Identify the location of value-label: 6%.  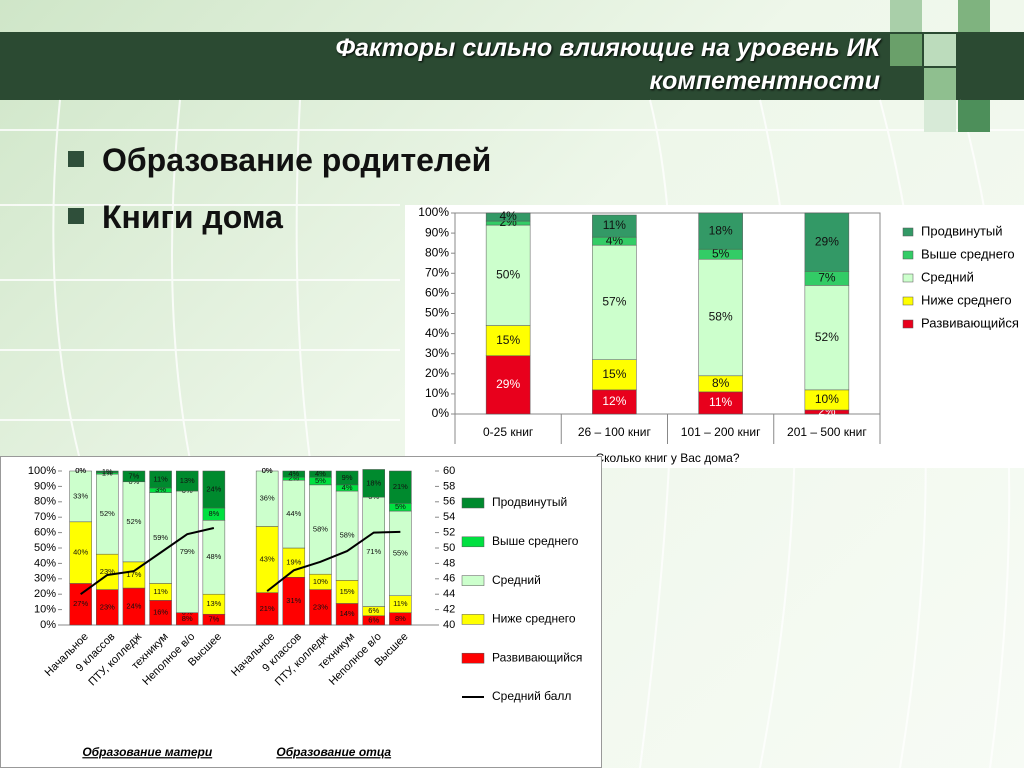
(373, 619).